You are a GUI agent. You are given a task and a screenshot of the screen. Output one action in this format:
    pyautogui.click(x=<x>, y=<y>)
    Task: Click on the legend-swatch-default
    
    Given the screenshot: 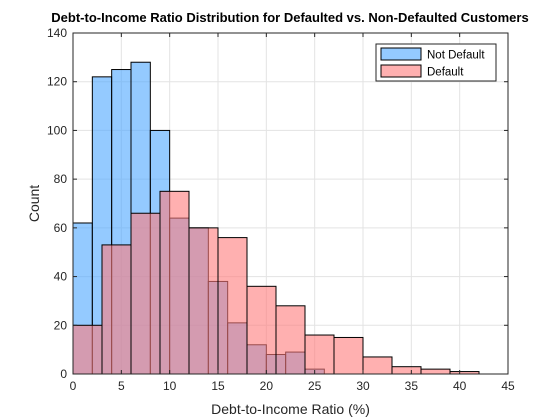 What is the action you would take?
    pyautogui.click(x=401, y=71)
    